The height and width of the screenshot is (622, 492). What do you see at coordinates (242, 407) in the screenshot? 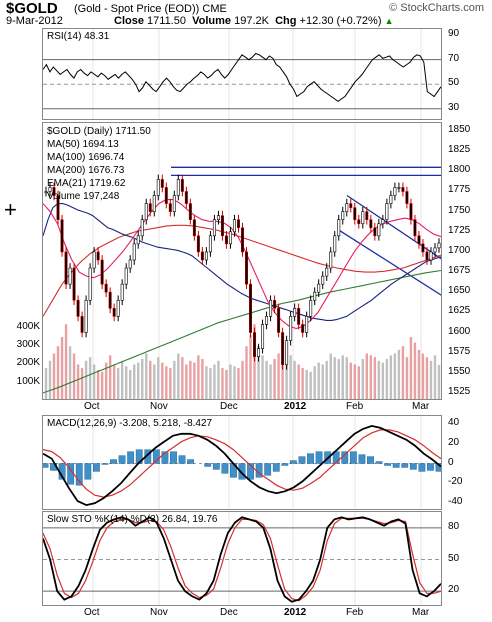
I see `x-axis-main: Oct Nov Dec 2012 Feb Mar` at bounding box center [242, 407].